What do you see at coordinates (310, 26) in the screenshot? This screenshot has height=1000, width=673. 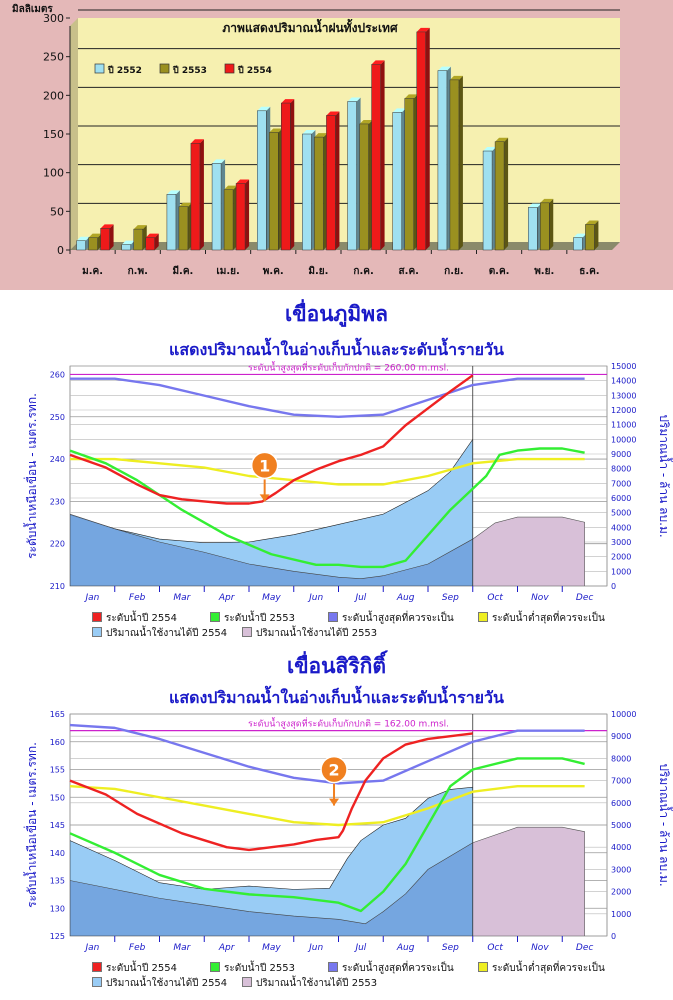 I see `chart-title: ภาพแสดงปริมาณน้ำฝนทั้งประเทศ` at bounding box center [310, 26].